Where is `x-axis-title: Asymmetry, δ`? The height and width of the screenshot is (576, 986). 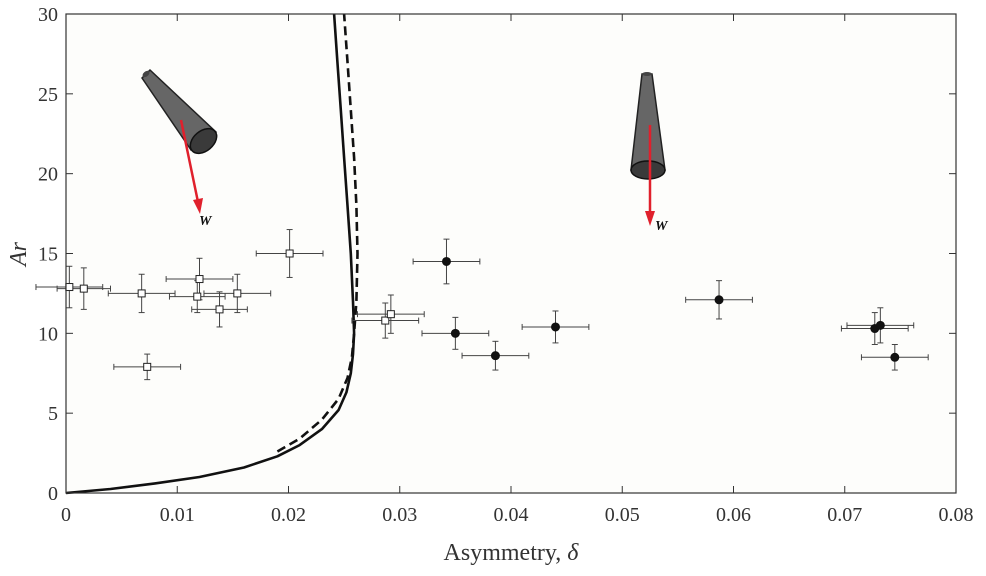
x-axis-title: Asymmetry, δ is located at coordinates (512, 553).